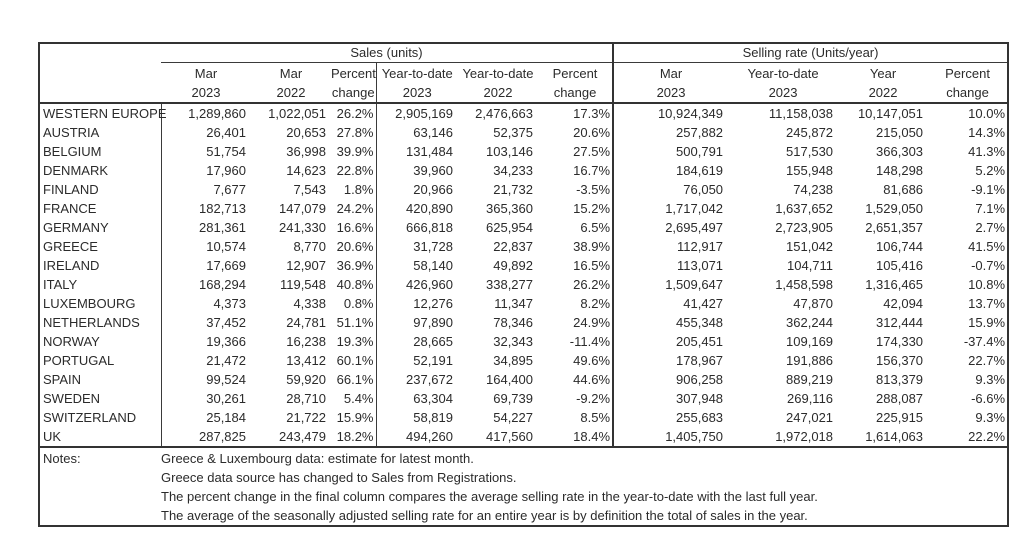 This screenshot has height=543, width=1024. What do you see at coordinates (590, 341) in the screenshot?
I see `percent-change-cell: -11.4%` at bounding box center [590, 341].